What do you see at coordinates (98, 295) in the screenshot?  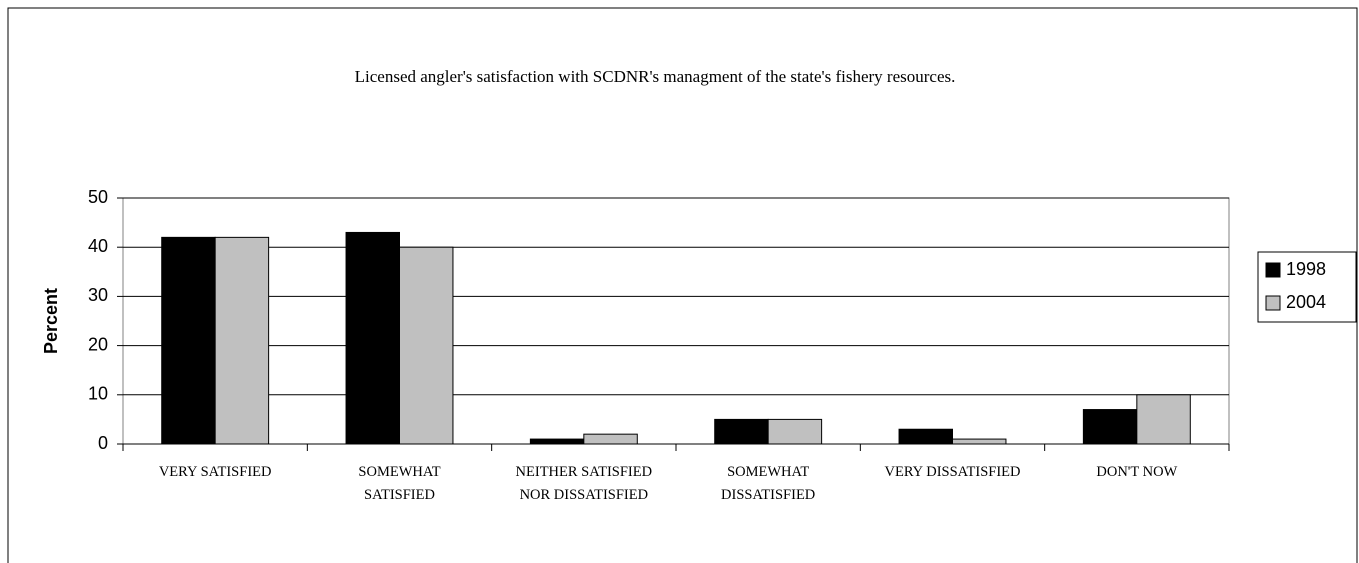 I see `y-tick-label: 30` at bounding box center [98, 295].